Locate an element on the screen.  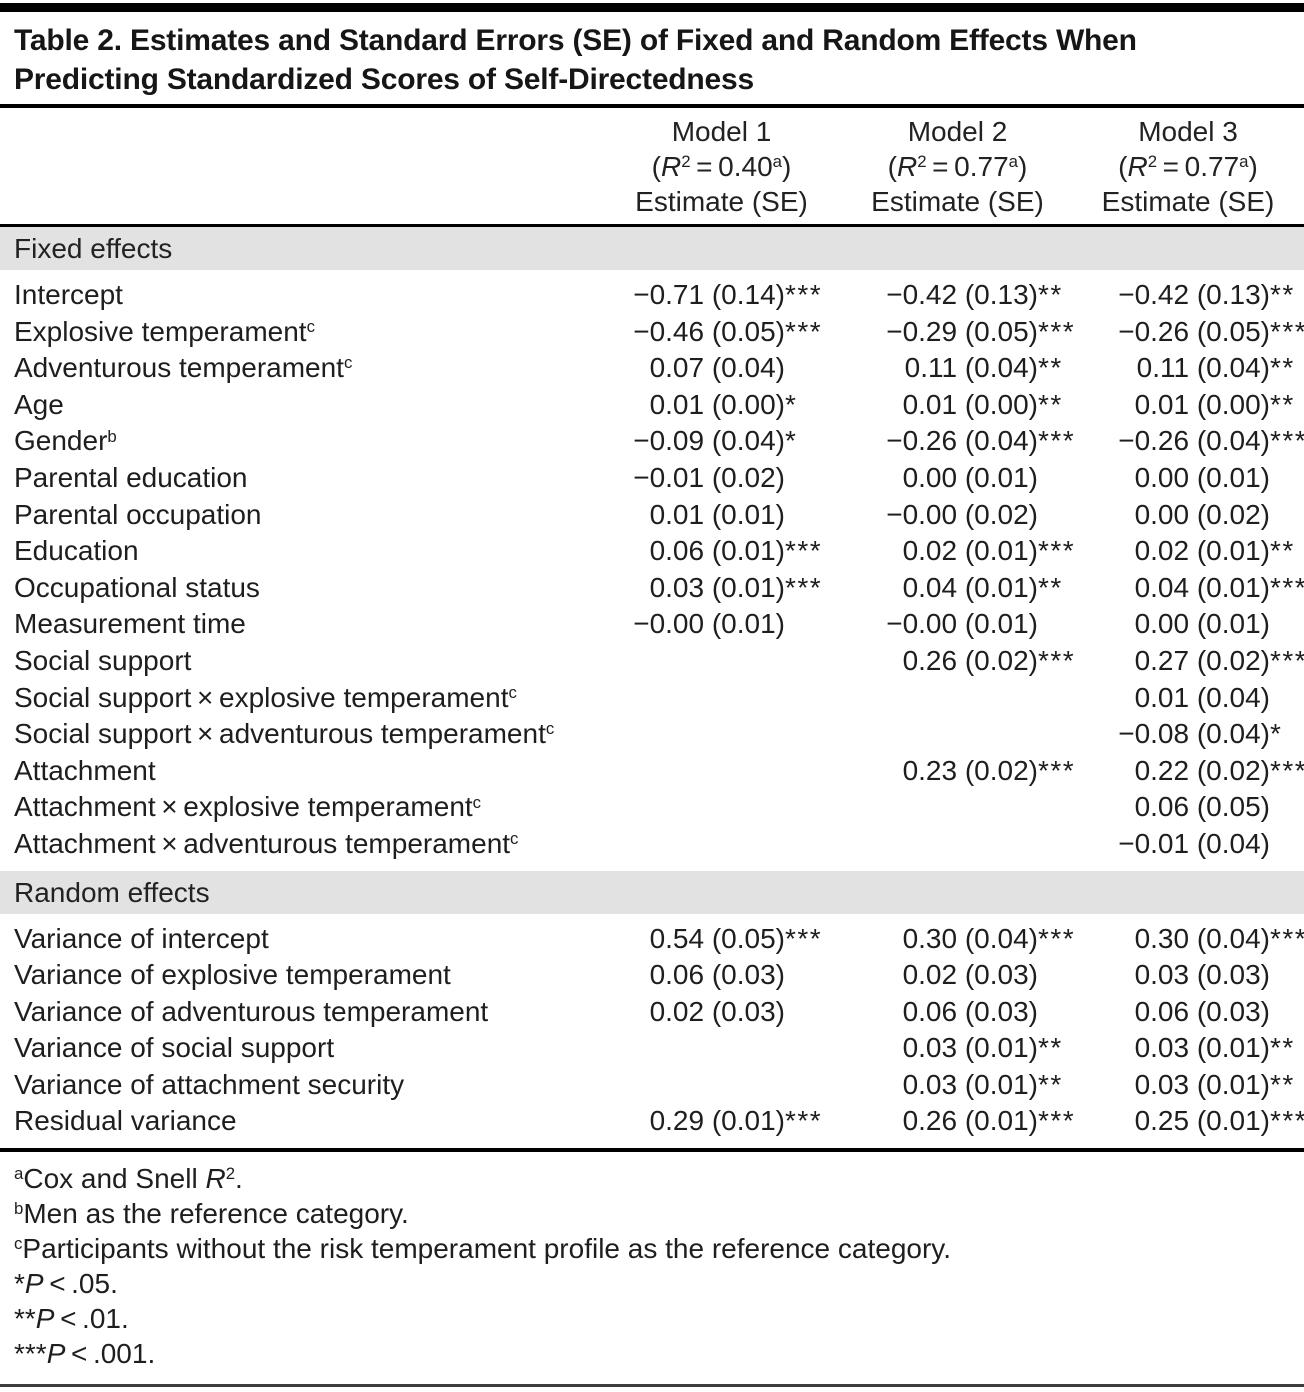
estimate-cell-model-2: 0.01 (0.00) ** is located at coordinates (957, 405).